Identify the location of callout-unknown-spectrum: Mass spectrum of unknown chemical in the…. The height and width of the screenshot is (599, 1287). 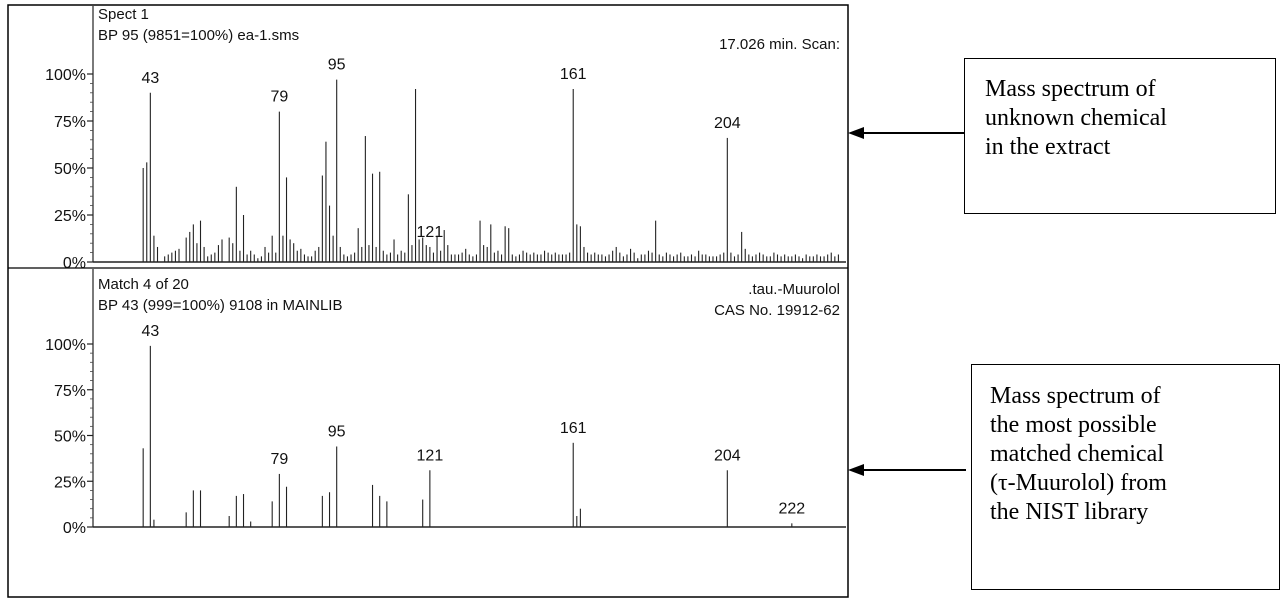
(1120, 136).